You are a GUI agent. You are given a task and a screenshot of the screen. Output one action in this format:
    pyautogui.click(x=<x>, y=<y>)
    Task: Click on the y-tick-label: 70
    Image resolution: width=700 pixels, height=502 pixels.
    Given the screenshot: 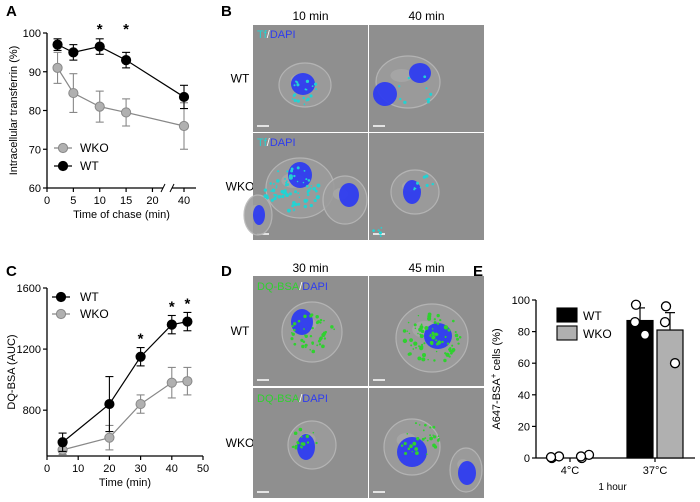 What is the action you would take?
    pyautogui.click(x=35, y=150)
    